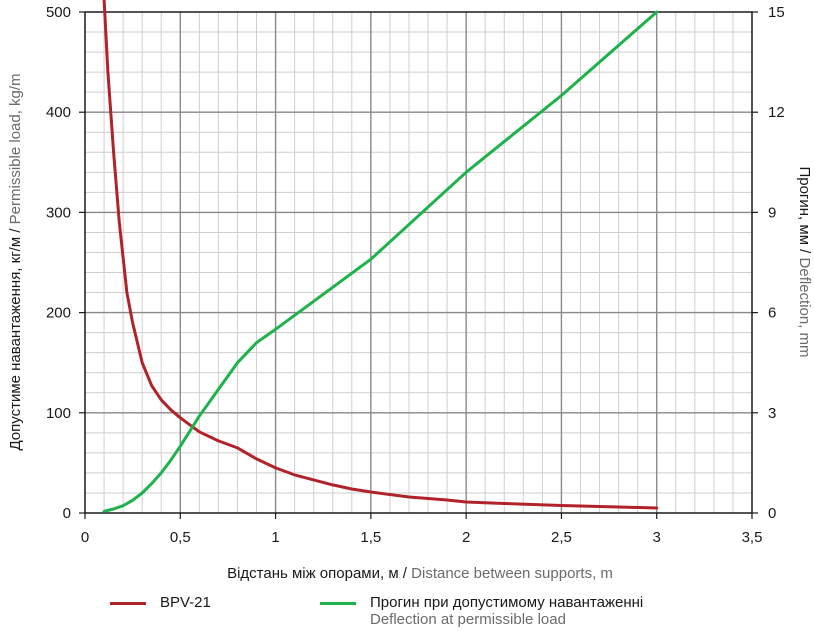 Image resolution: width=814 pixels, height=633 pixels. What do you see at coordinates (772, 413) in the screenshot?
I see `y-right-tick-label: 3` at bounding box center [772, 413].